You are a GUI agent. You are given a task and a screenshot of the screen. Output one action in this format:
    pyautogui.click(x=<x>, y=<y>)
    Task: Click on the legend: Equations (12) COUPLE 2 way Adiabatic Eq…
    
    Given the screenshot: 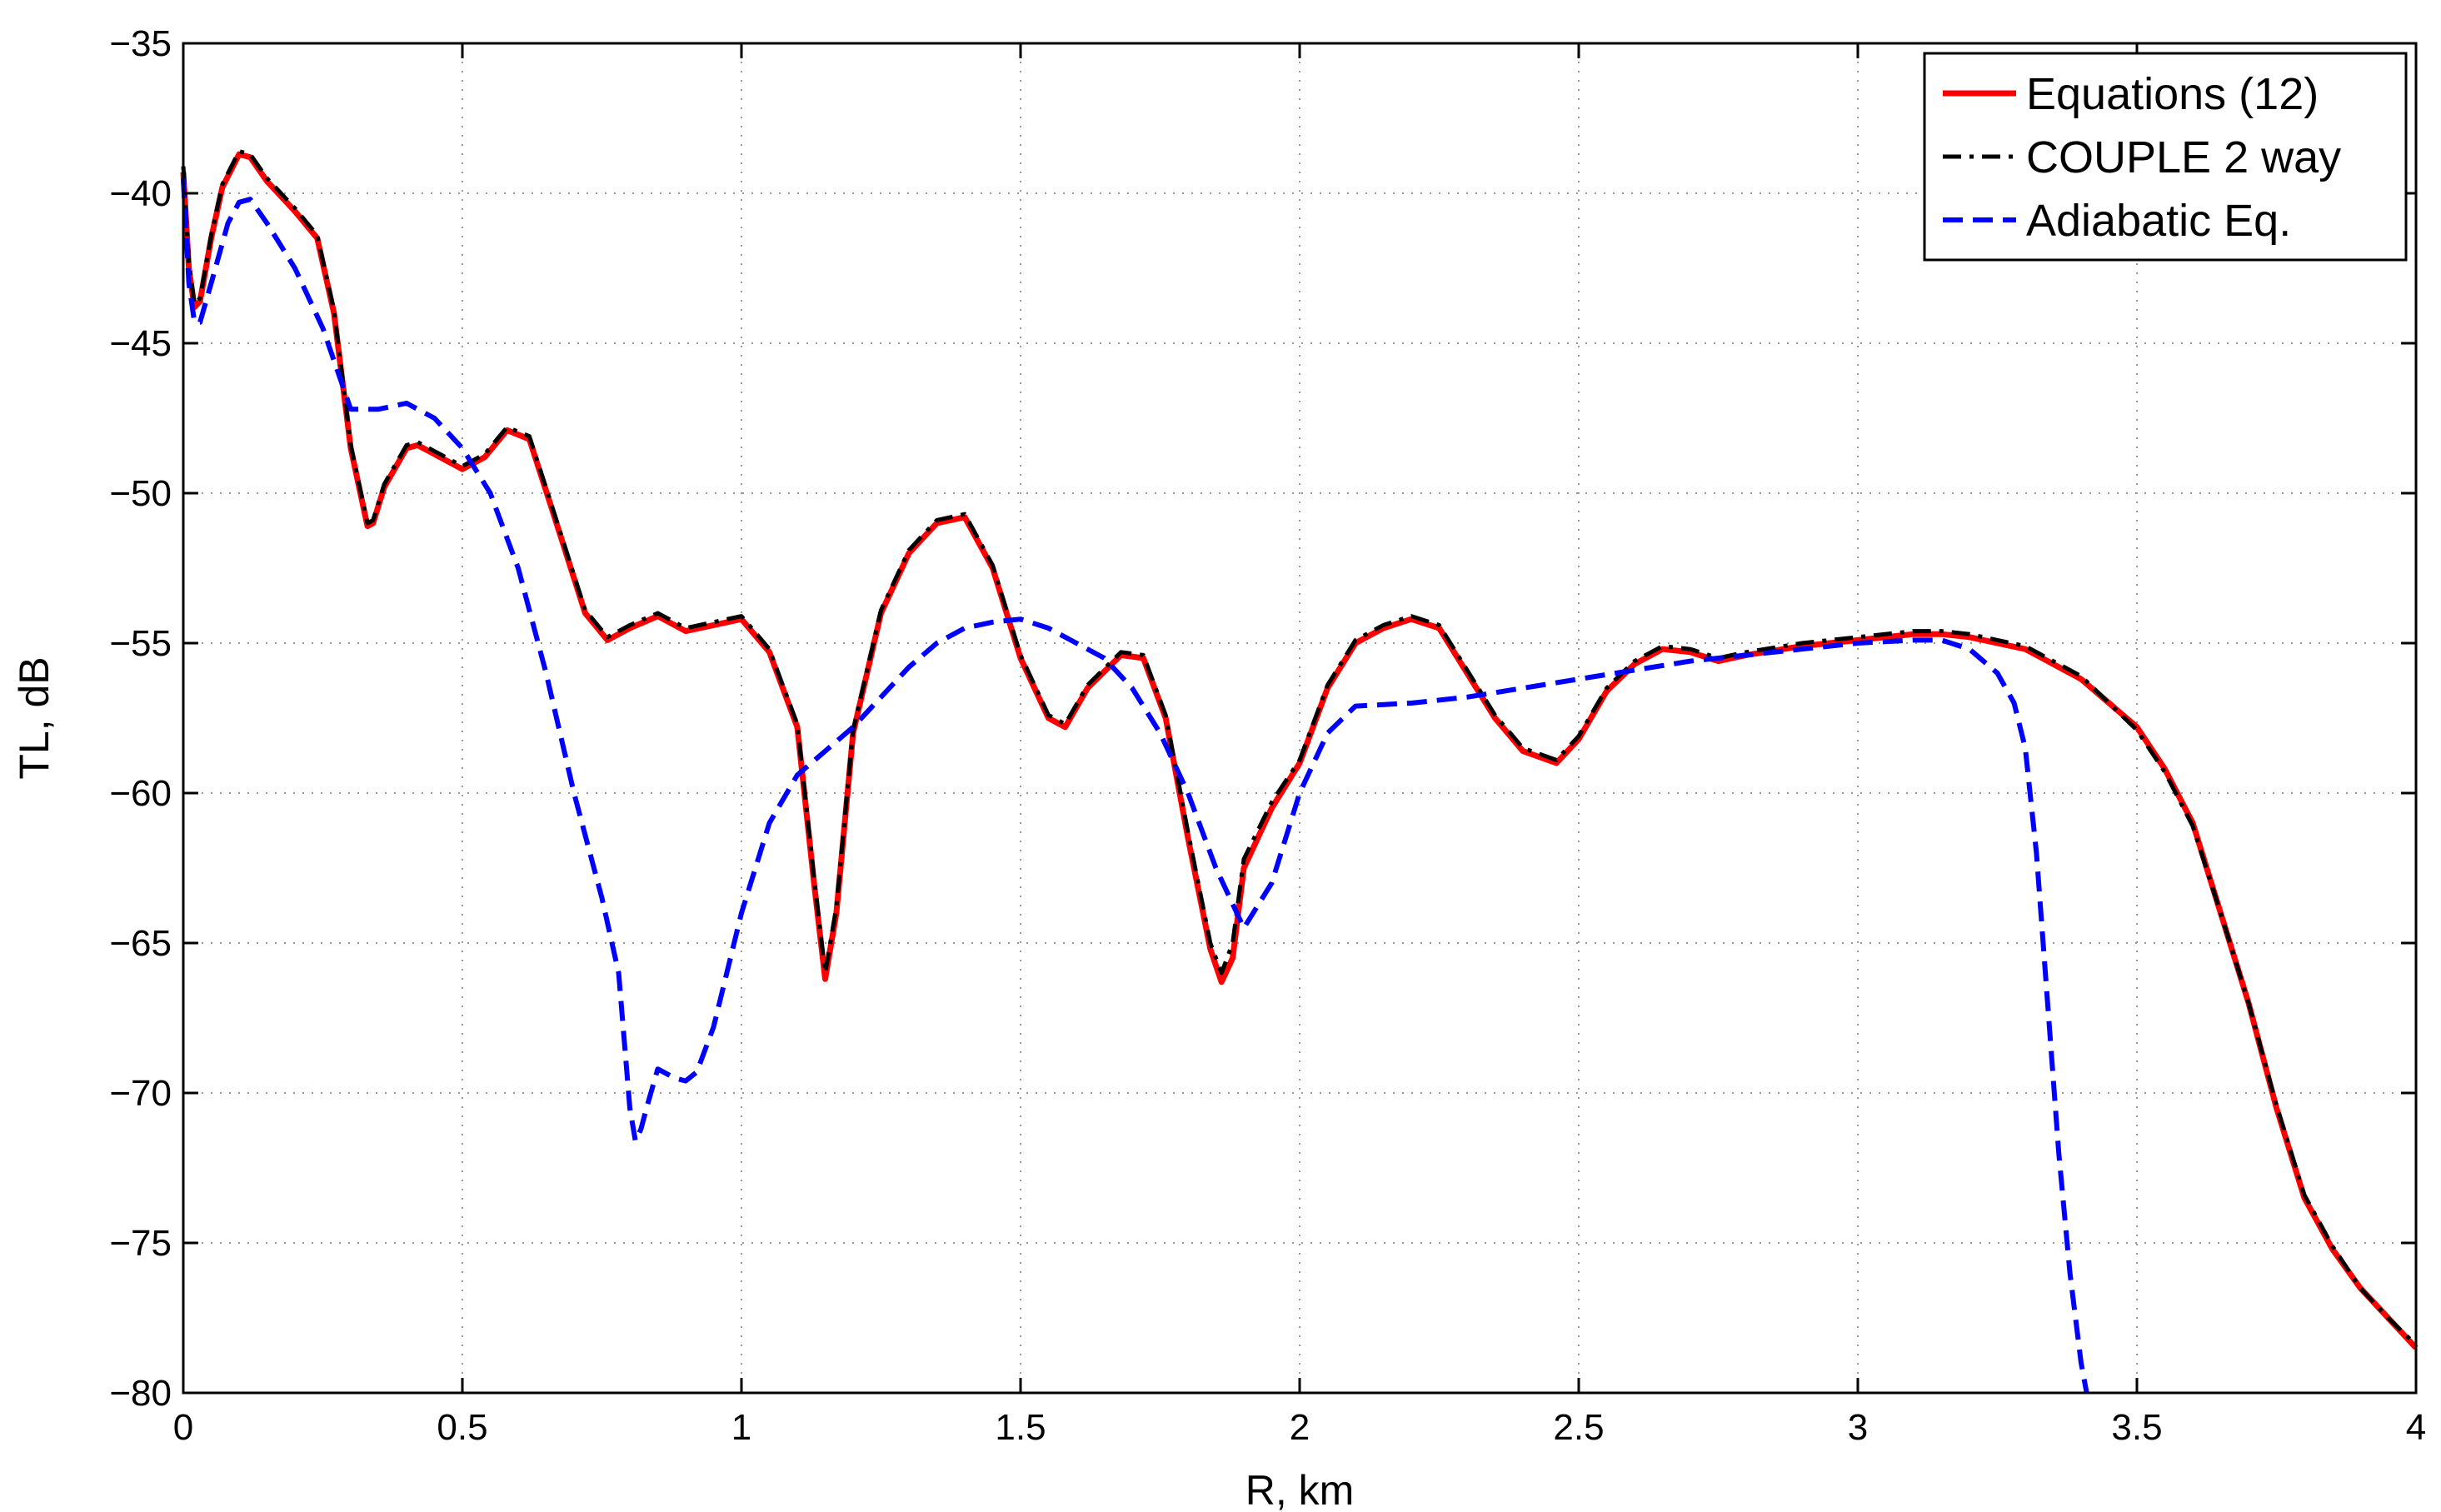 What is the action you would take?
    pyautogui.click(x=2166, y=157)
    